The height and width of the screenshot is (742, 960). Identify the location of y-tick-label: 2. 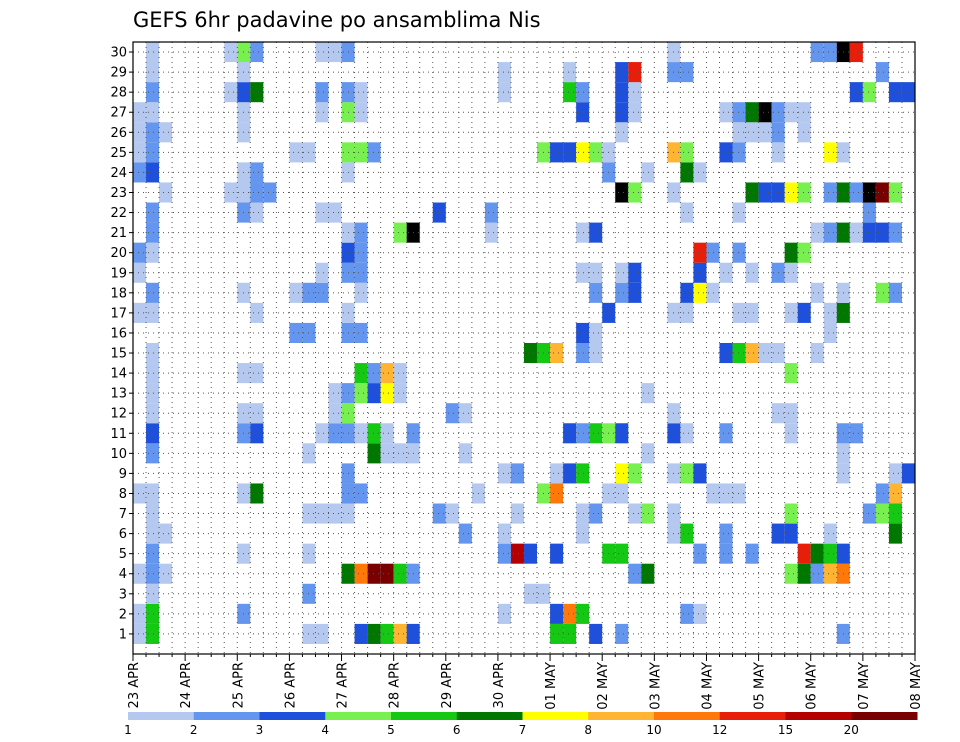
(123, 614).